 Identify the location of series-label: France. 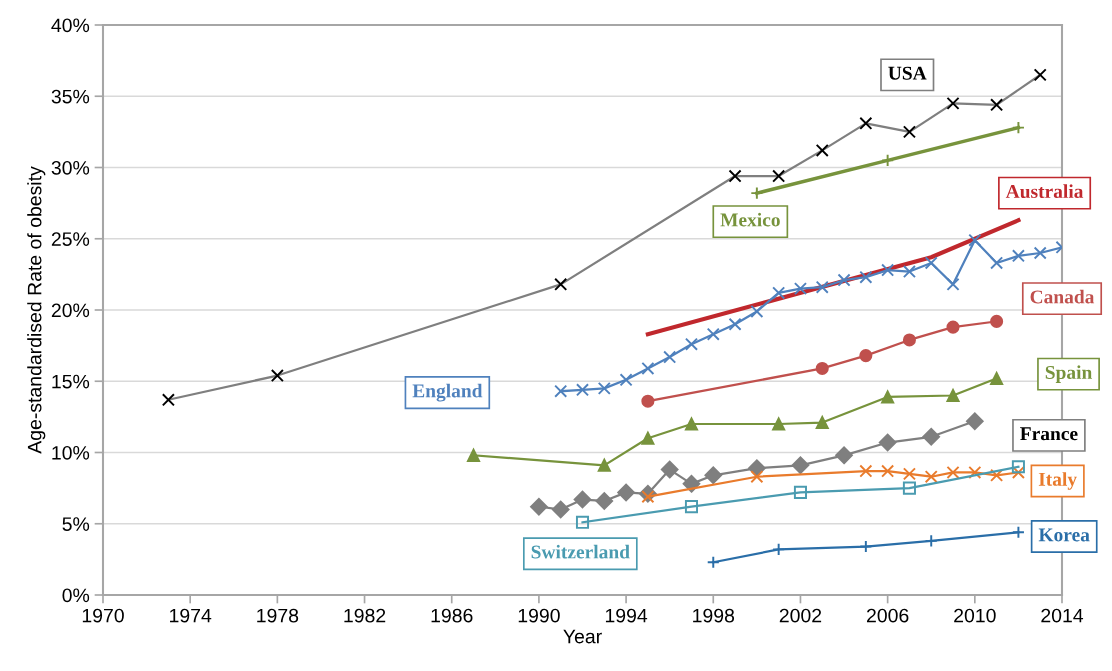
(1049, 434).